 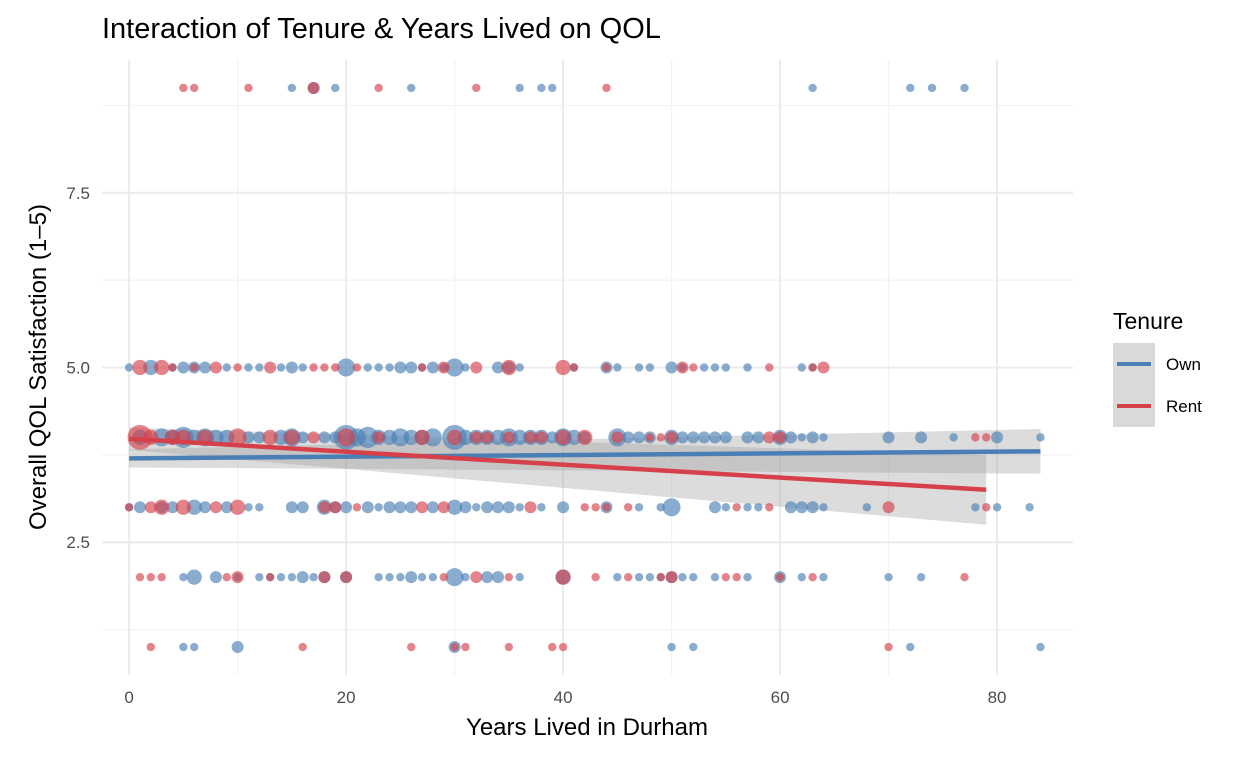 I want to click on x-tick-label: 40, so click(x=563, y=697).